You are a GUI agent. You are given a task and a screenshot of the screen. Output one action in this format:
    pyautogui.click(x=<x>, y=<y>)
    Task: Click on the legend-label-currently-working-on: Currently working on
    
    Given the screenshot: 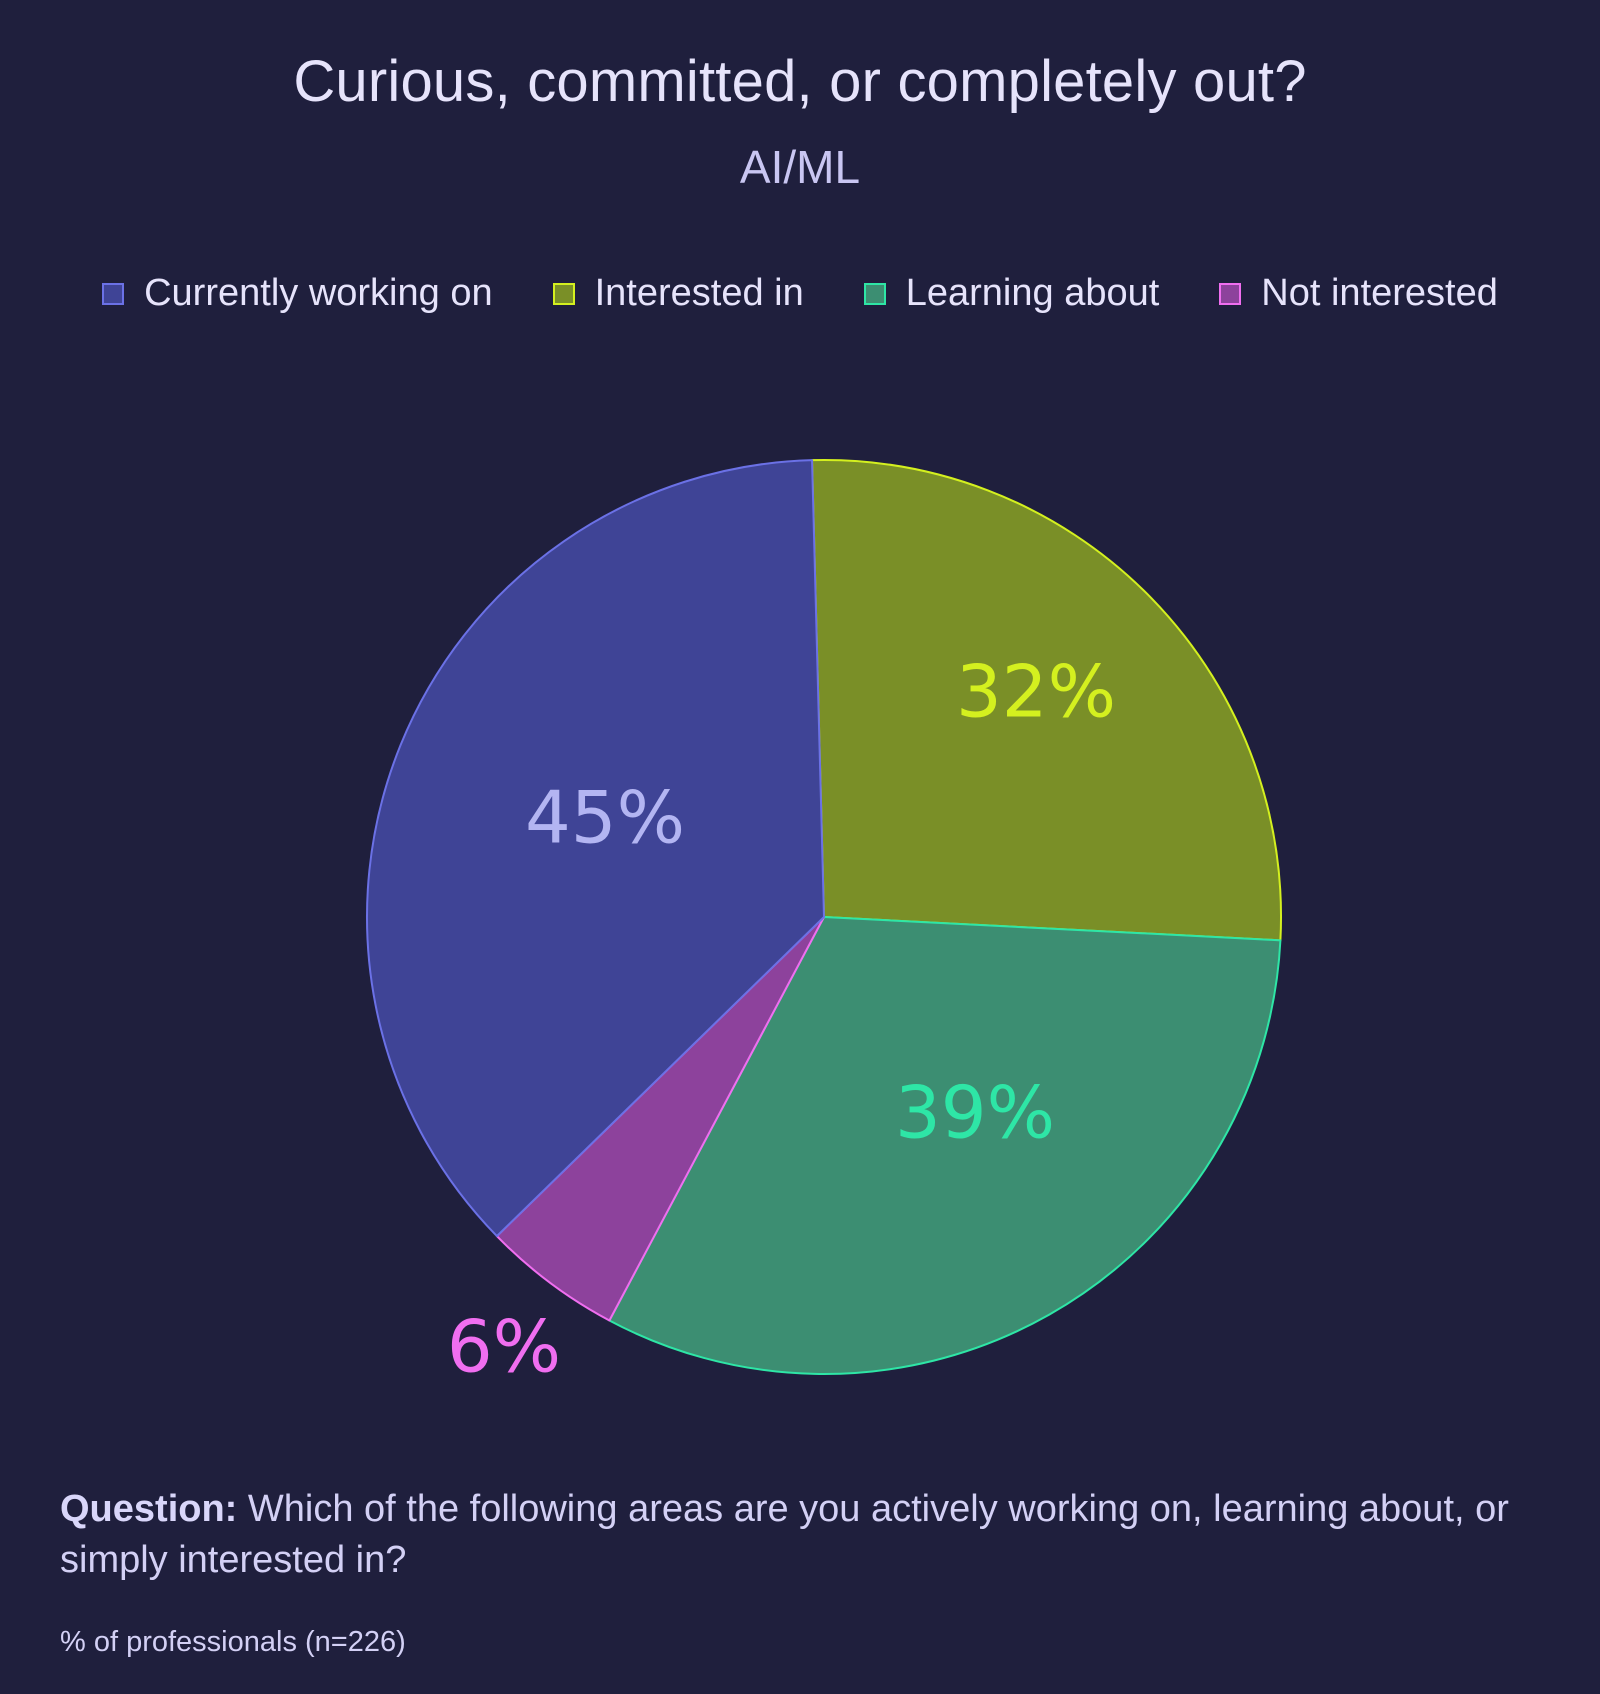 What is the action you would take?
    pyautogui.click(x=318, y=293)
    